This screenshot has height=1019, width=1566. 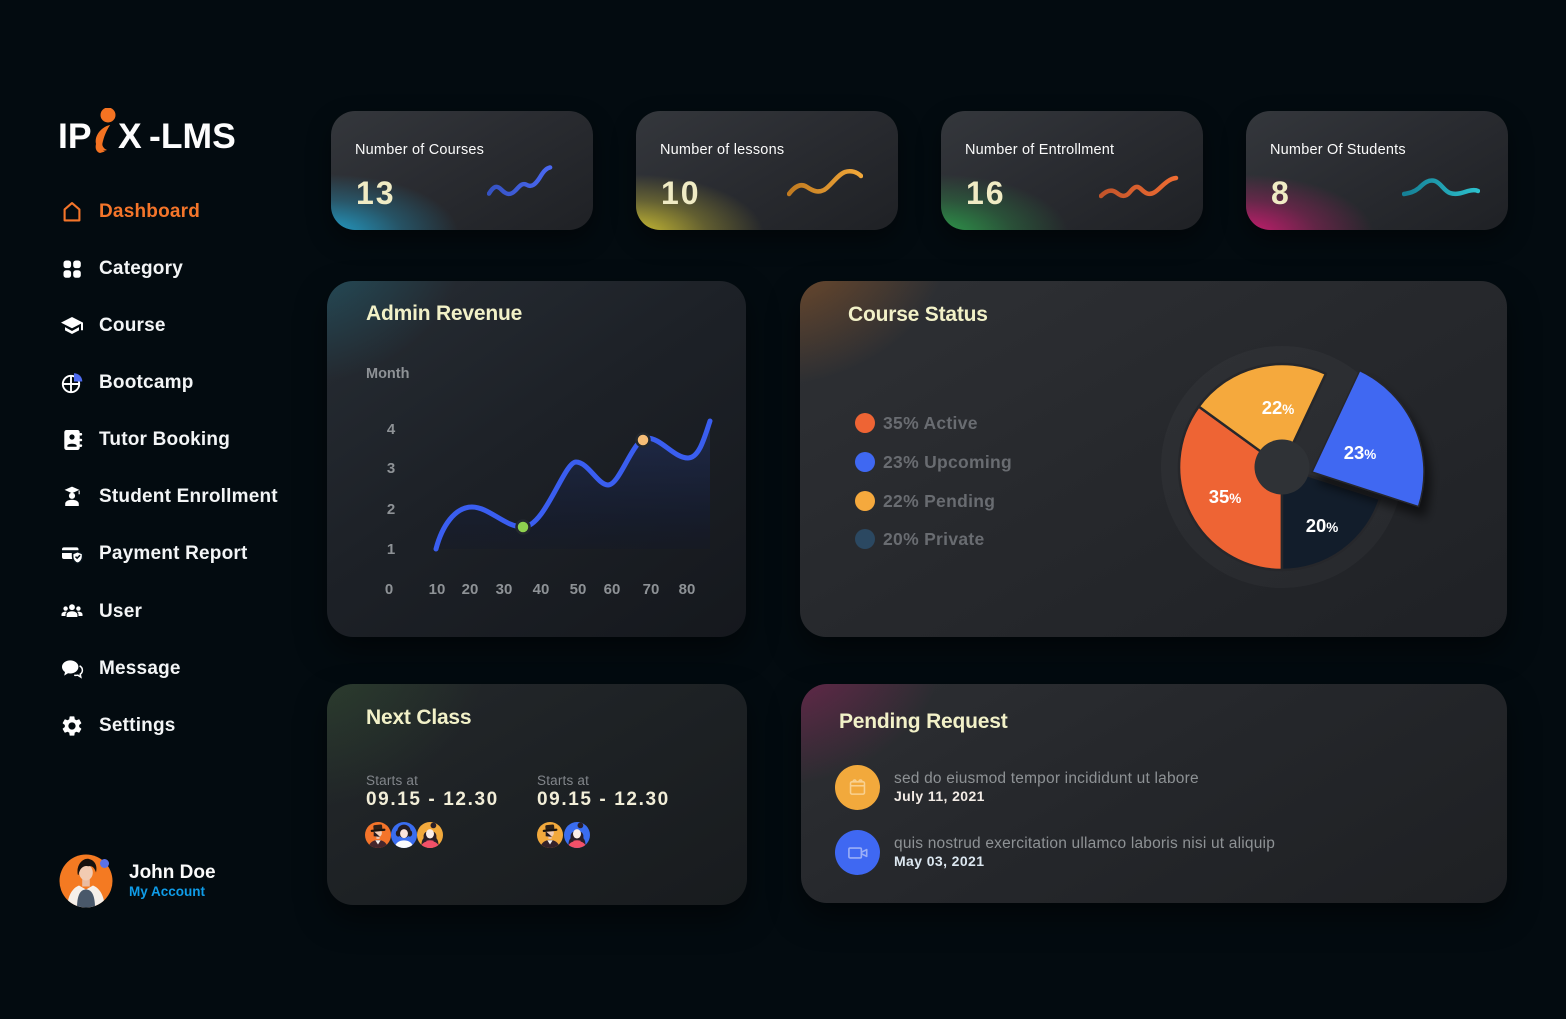 What do you see at coordinates (541, 589) in the screenshot?
I see `svg-text: 40` at bounding box center [541, 589].